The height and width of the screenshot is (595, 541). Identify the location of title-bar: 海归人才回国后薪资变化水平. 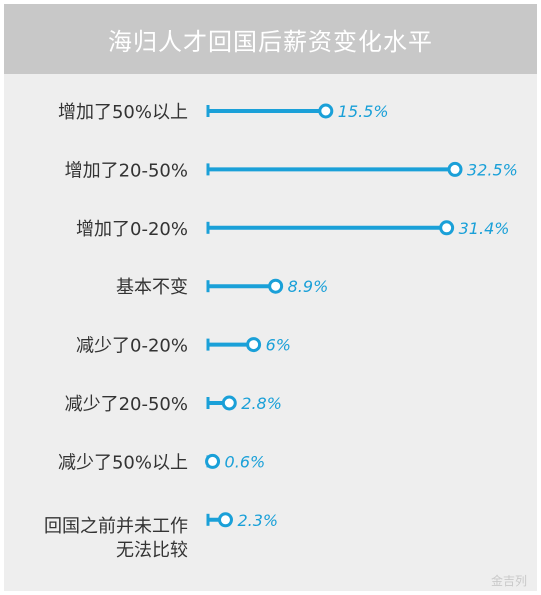
(270, 39).